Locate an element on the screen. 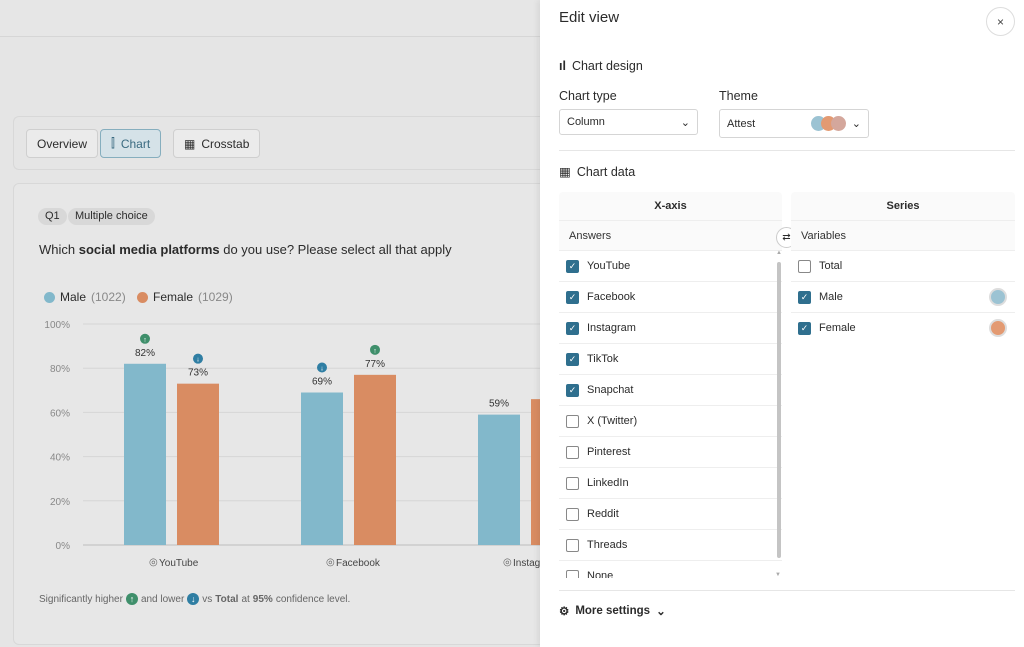  answers-scrollbar: ▲ ▼ is located at coordinates (778, 414).